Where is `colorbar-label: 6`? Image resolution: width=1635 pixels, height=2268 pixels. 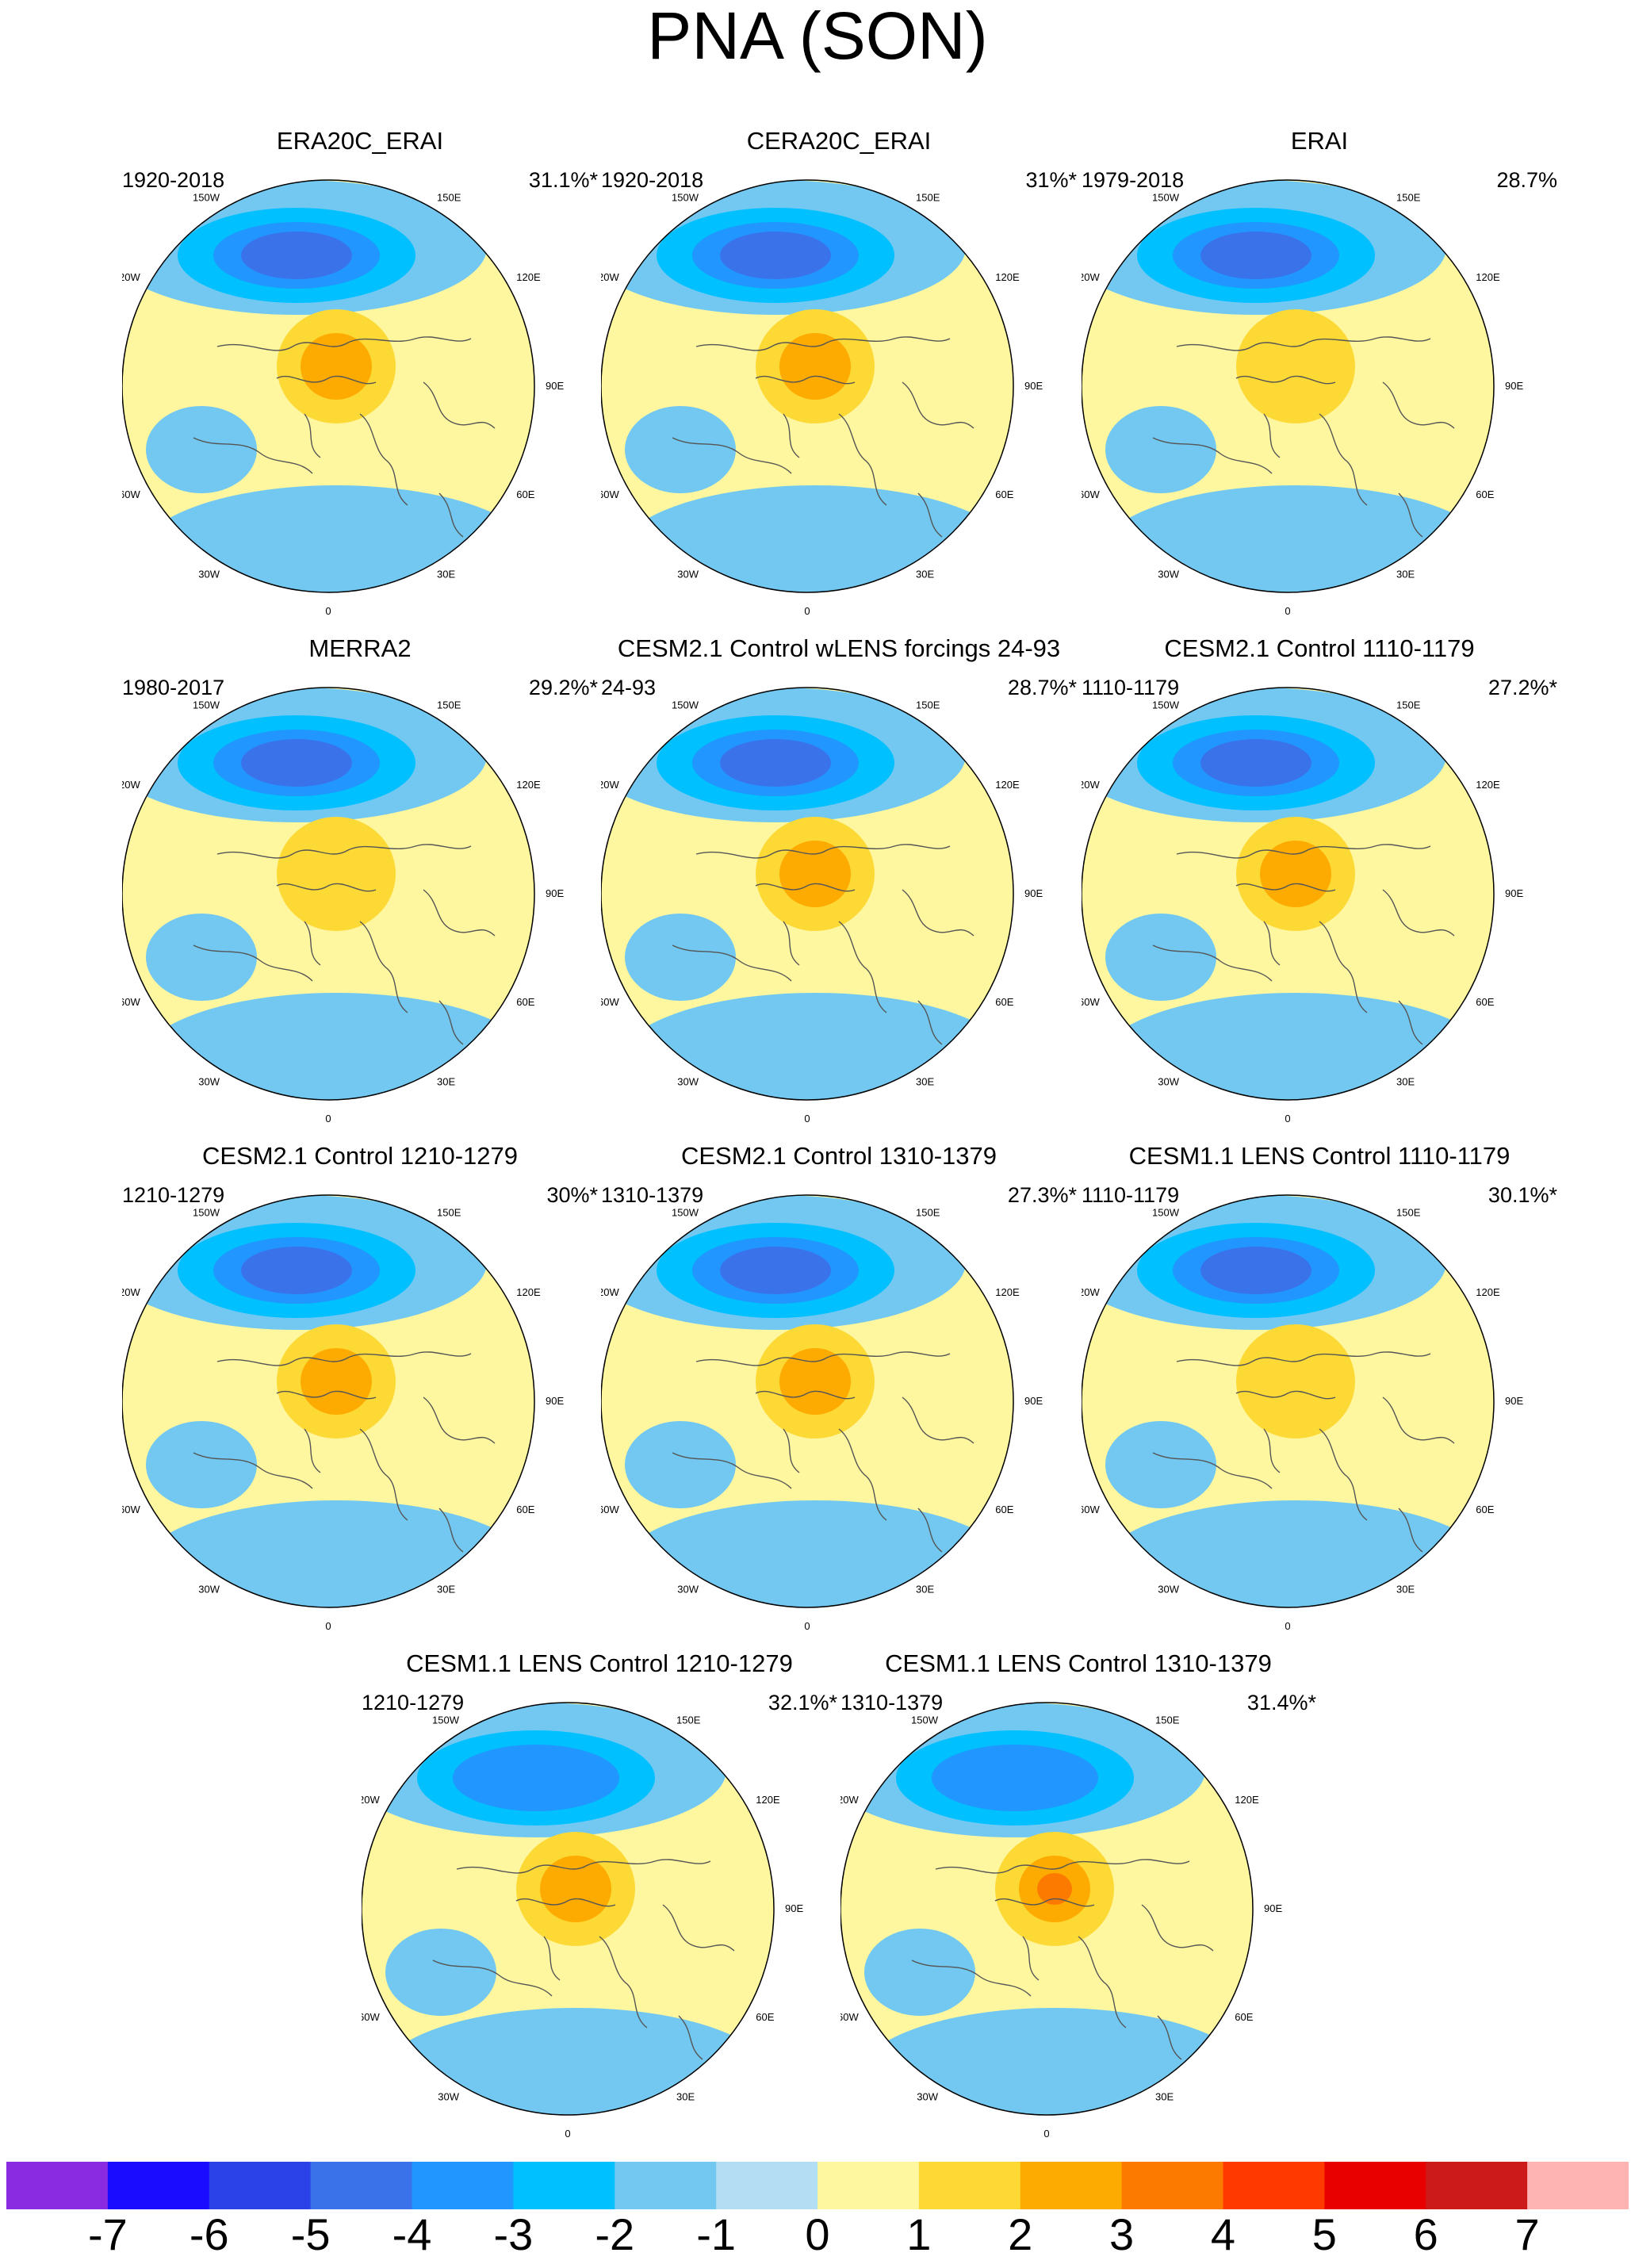 colorbar-label: 6 is located at coordinates (1425, 2234).